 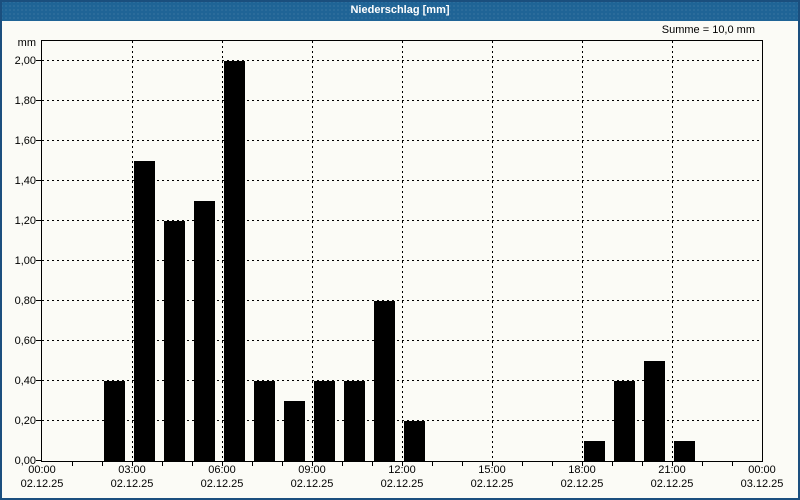 I want to click on x-axis-time-label: 18:00, so click(x=582, y=470).